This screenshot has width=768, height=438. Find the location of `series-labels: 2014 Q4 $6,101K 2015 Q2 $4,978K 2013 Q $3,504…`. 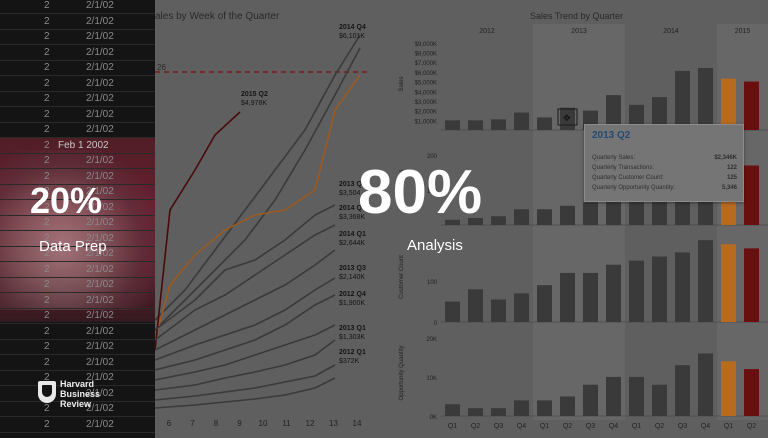

series-labels: 2014 Q4 $6,101K 2015 Q2 $4,978K 2013 Q $3,504… is located at coordinates (303, 194).